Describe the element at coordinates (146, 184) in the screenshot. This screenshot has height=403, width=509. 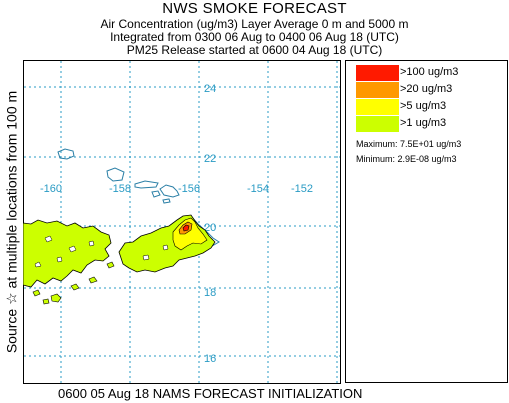
I see `molokai-island` at that location.